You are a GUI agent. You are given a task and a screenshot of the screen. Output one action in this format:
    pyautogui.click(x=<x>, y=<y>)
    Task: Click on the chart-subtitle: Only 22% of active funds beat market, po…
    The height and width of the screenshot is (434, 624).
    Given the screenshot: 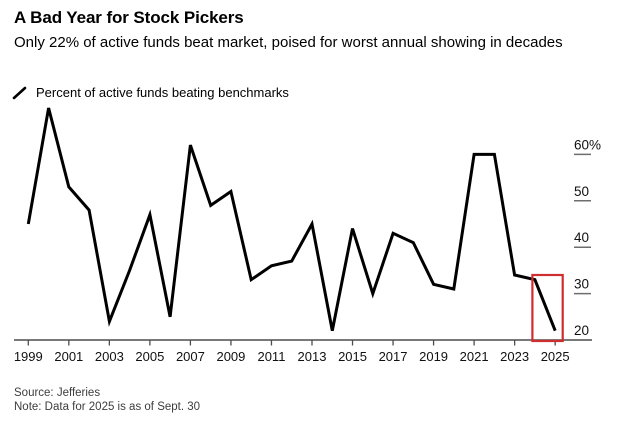 What is the action you would take?
    pyautogui.click(x=288, y=42)
    